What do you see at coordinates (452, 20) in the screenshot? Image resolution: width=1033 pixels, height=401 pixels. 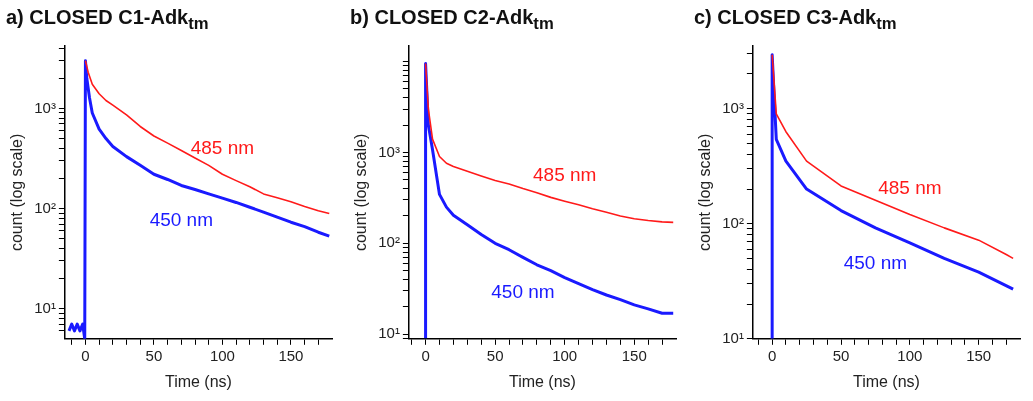 I see `chart-title: b) CLOSED C2-Adk$_{tm}$` at bounding box center [452, 20].